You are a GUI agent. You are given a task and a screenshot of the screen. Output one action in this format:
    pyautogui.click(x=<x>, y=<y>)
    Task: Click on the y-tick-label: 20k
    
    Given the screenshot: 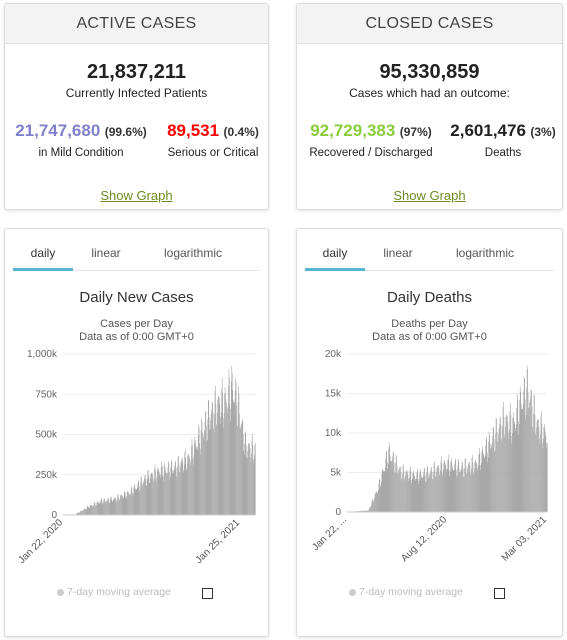 What is the action you would take?
    pyautogui.click(x=333, y=354)
    